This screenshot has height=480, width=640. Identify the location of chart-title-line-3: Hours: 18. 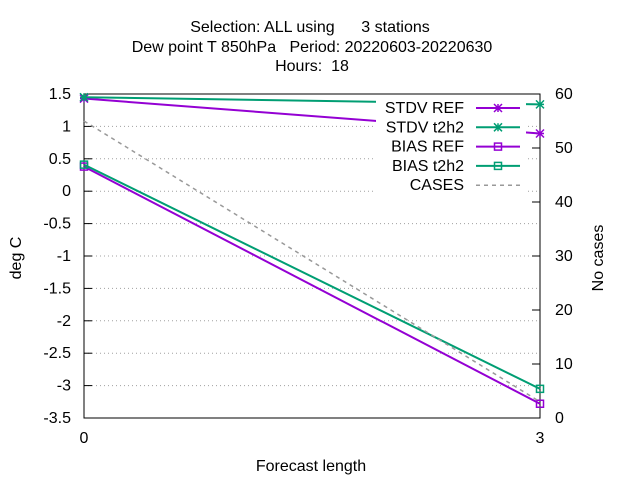
(312, 66).